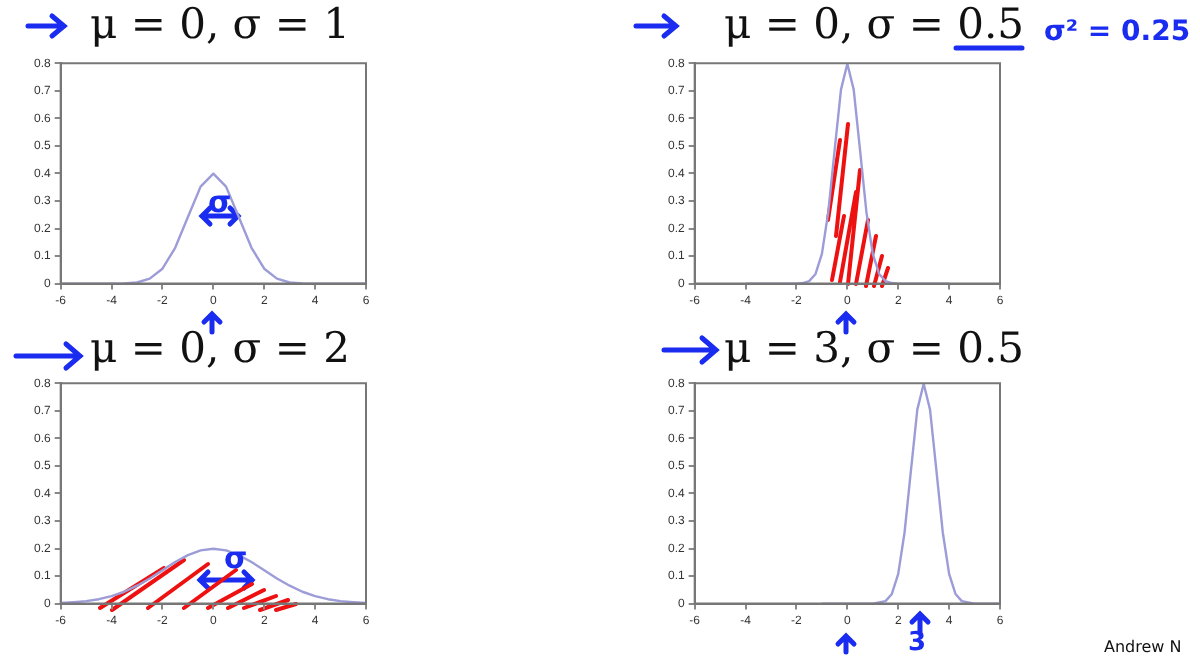 This screenshot has height=660, width=1200. What do you see at coordinates (220, 24) in the screenshot?
I see `chart-title: μ = 0, σ = 1` at bounding box center [220, 24].